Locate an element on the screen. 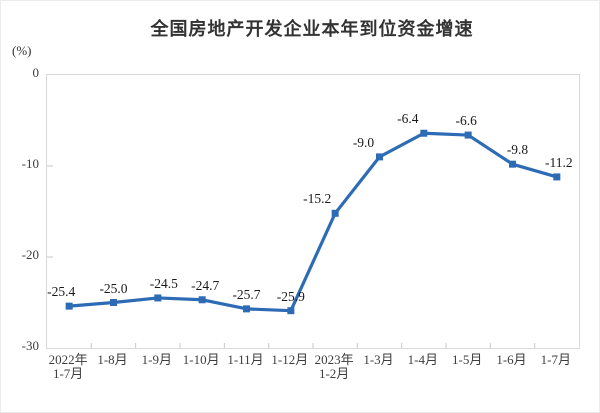  y-axis-unit-label: (%) is located at coordinates (22, 50).